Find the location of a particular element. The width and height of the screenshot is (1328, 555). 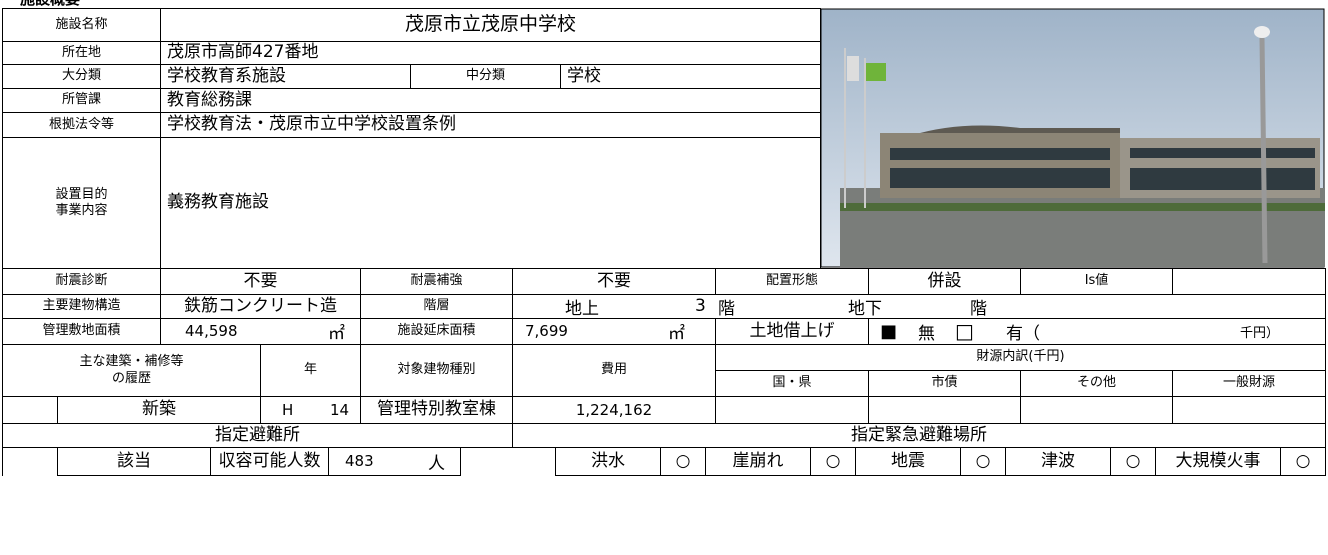

label-line: 事業内容 is located at coordinates (81, 210).